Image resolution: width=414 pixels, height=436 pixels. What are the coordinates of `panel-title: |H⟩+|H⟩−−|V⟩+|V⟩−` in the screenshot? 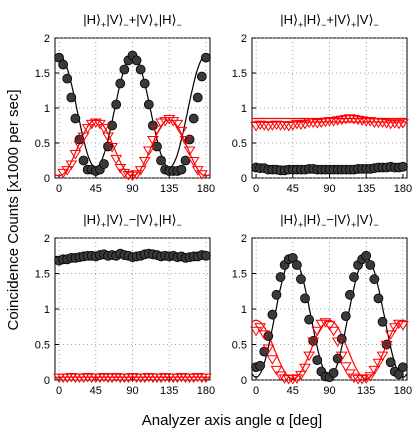 It's located at (329, 221).